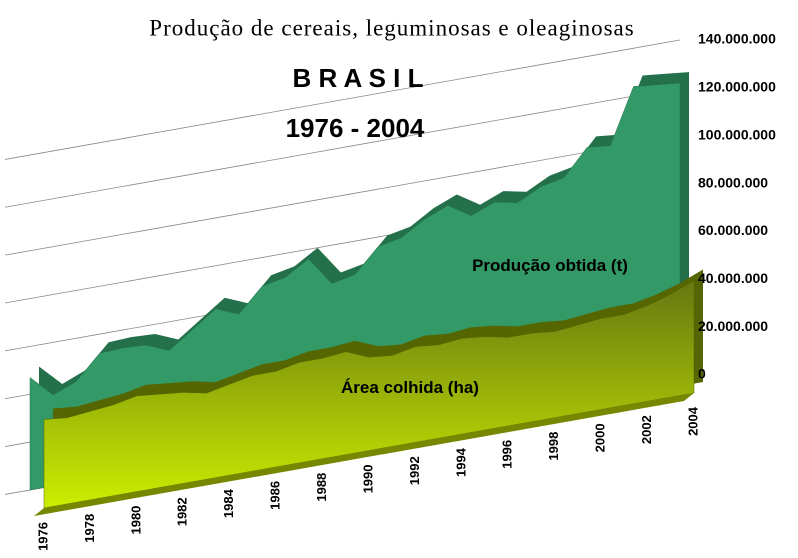 The image size is (798, 558). I want to click on series-label: Área colhida (ha), so click(410, 387).